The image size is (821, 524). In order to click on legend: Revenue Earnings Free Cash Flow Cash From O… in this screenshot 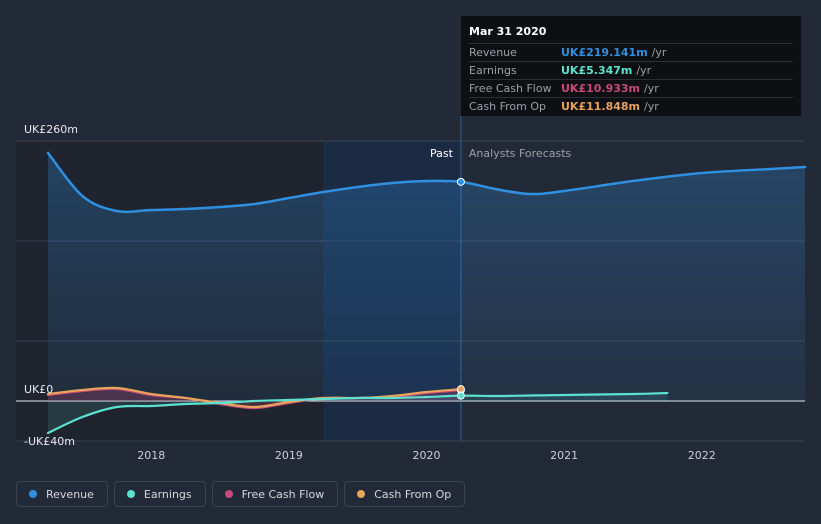, I will do `click(241, 494)`.